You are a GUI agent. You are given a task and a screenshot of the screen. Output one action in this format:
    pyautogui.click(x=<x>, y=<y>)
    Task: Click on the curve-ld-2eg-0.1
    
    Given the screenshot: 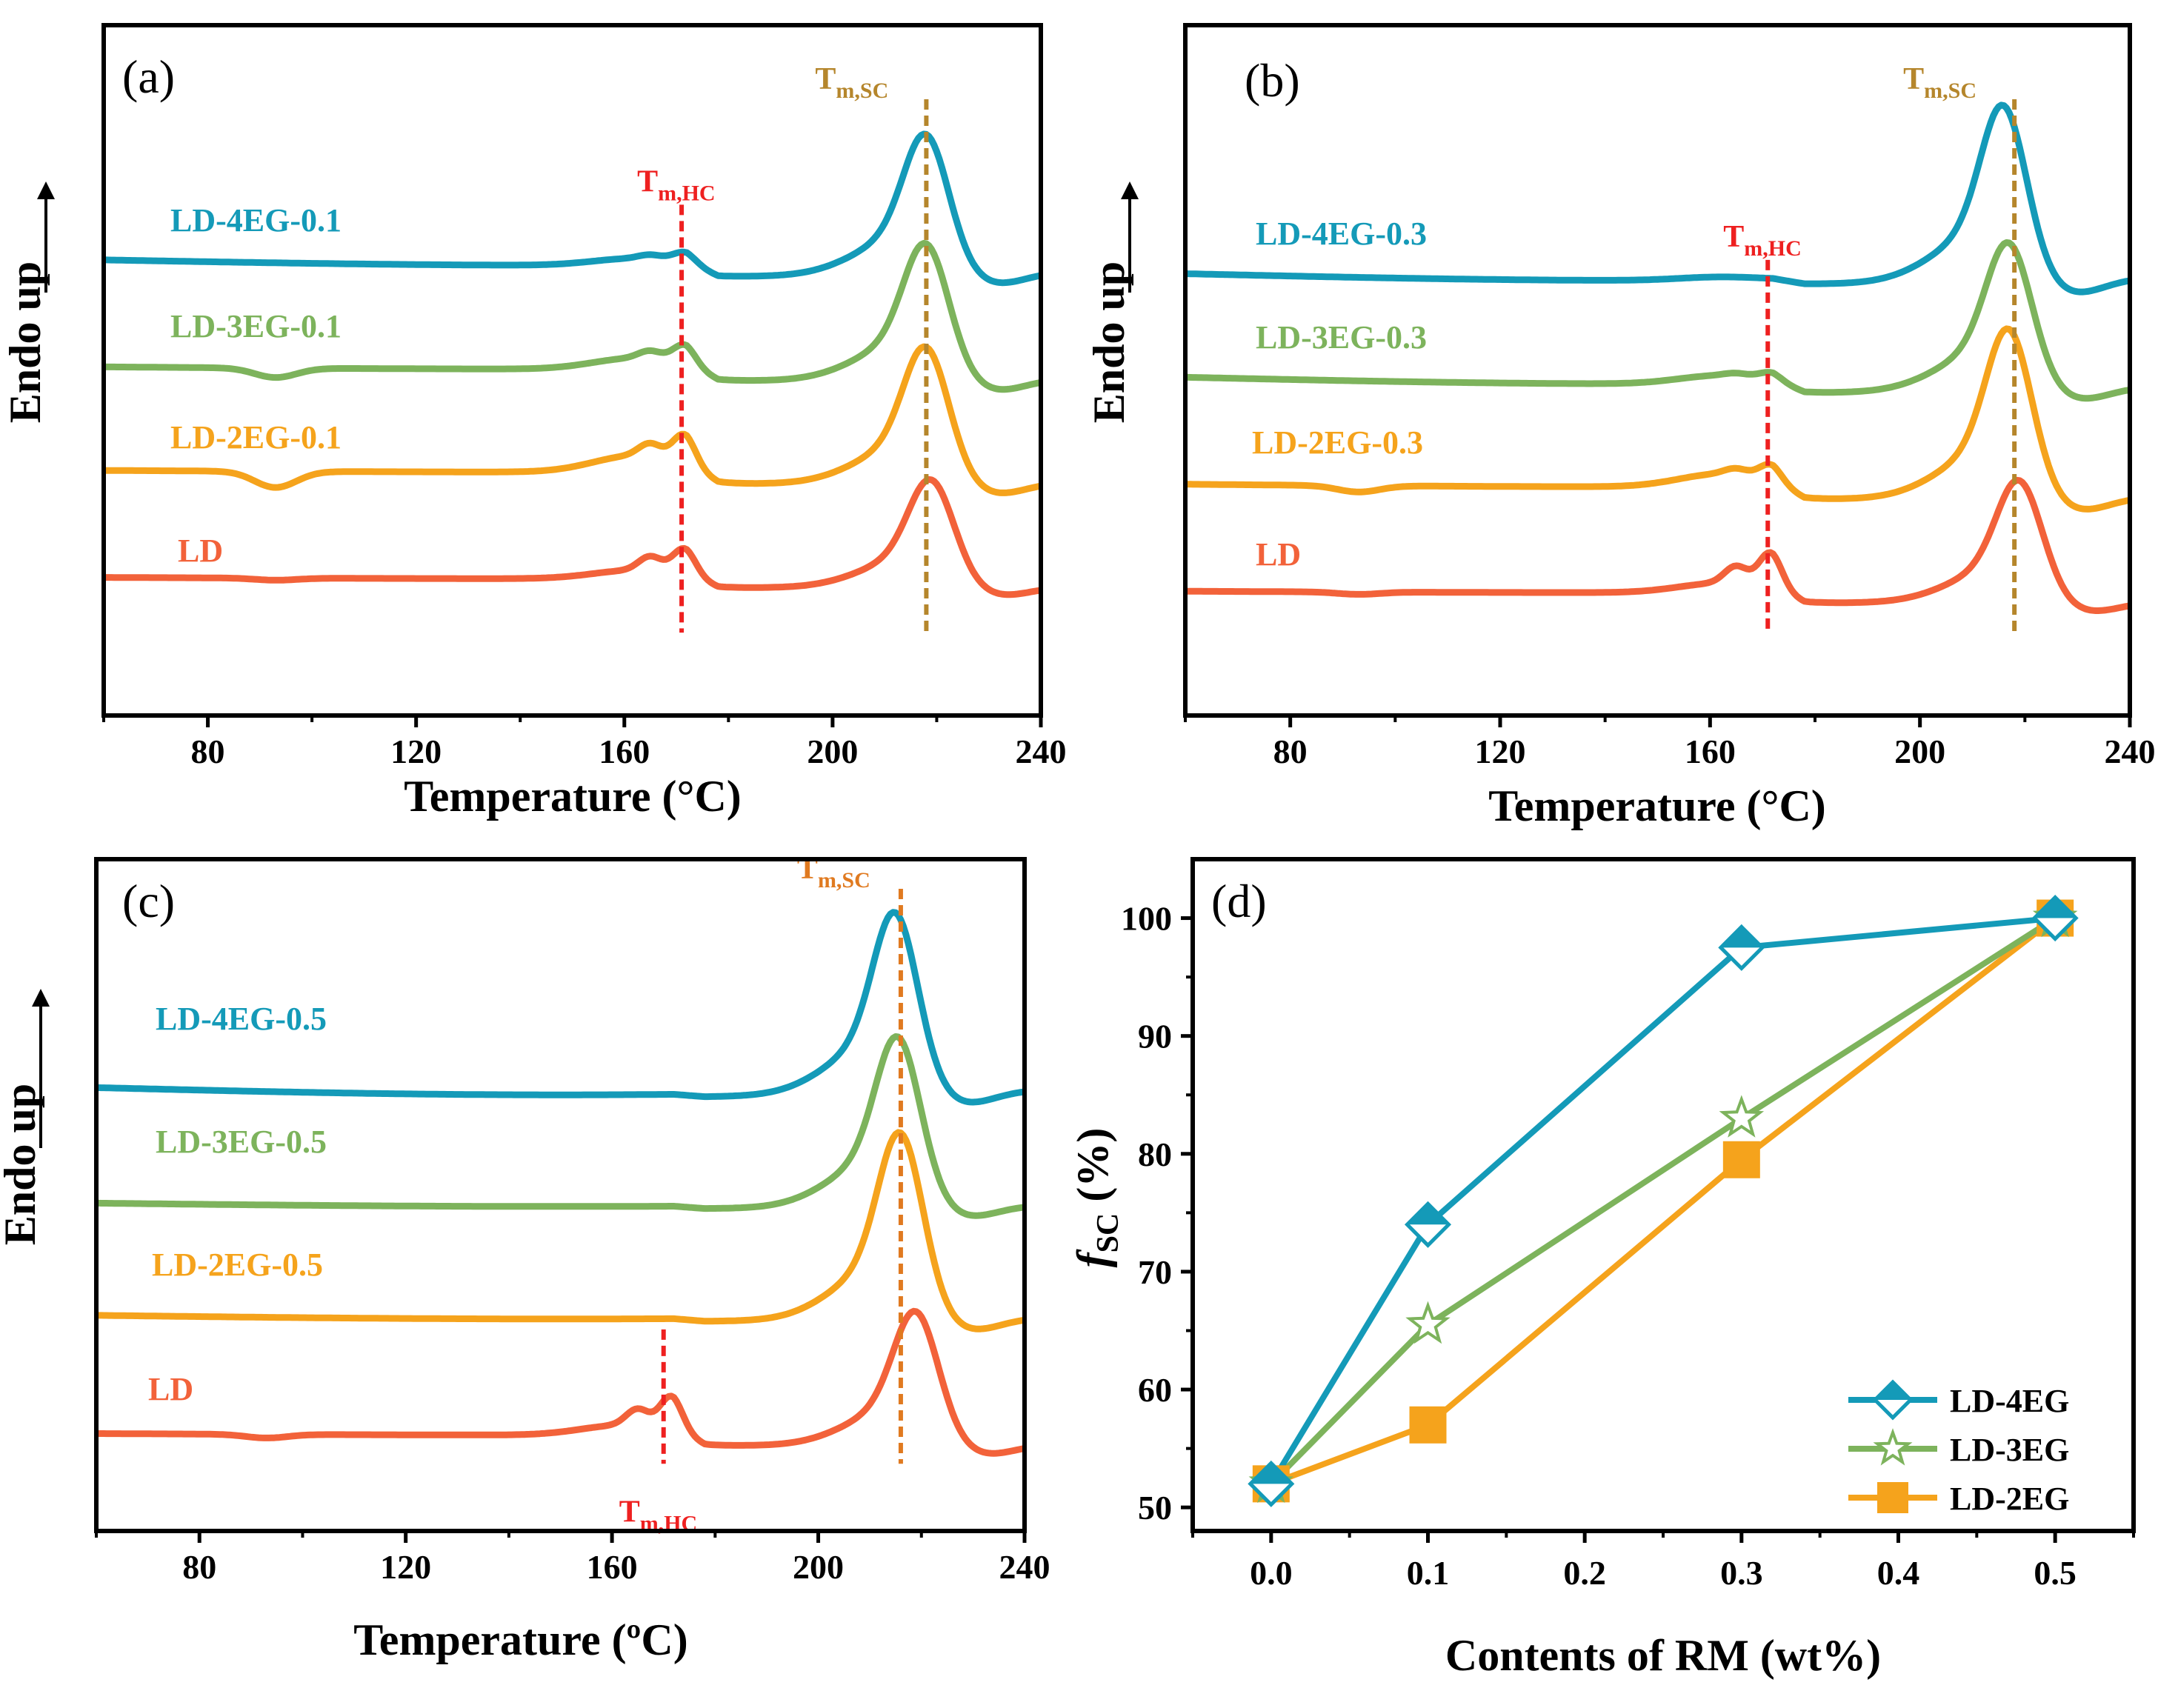 What is the action you would take?
    pyautogui.click(x=572, y=419)
    